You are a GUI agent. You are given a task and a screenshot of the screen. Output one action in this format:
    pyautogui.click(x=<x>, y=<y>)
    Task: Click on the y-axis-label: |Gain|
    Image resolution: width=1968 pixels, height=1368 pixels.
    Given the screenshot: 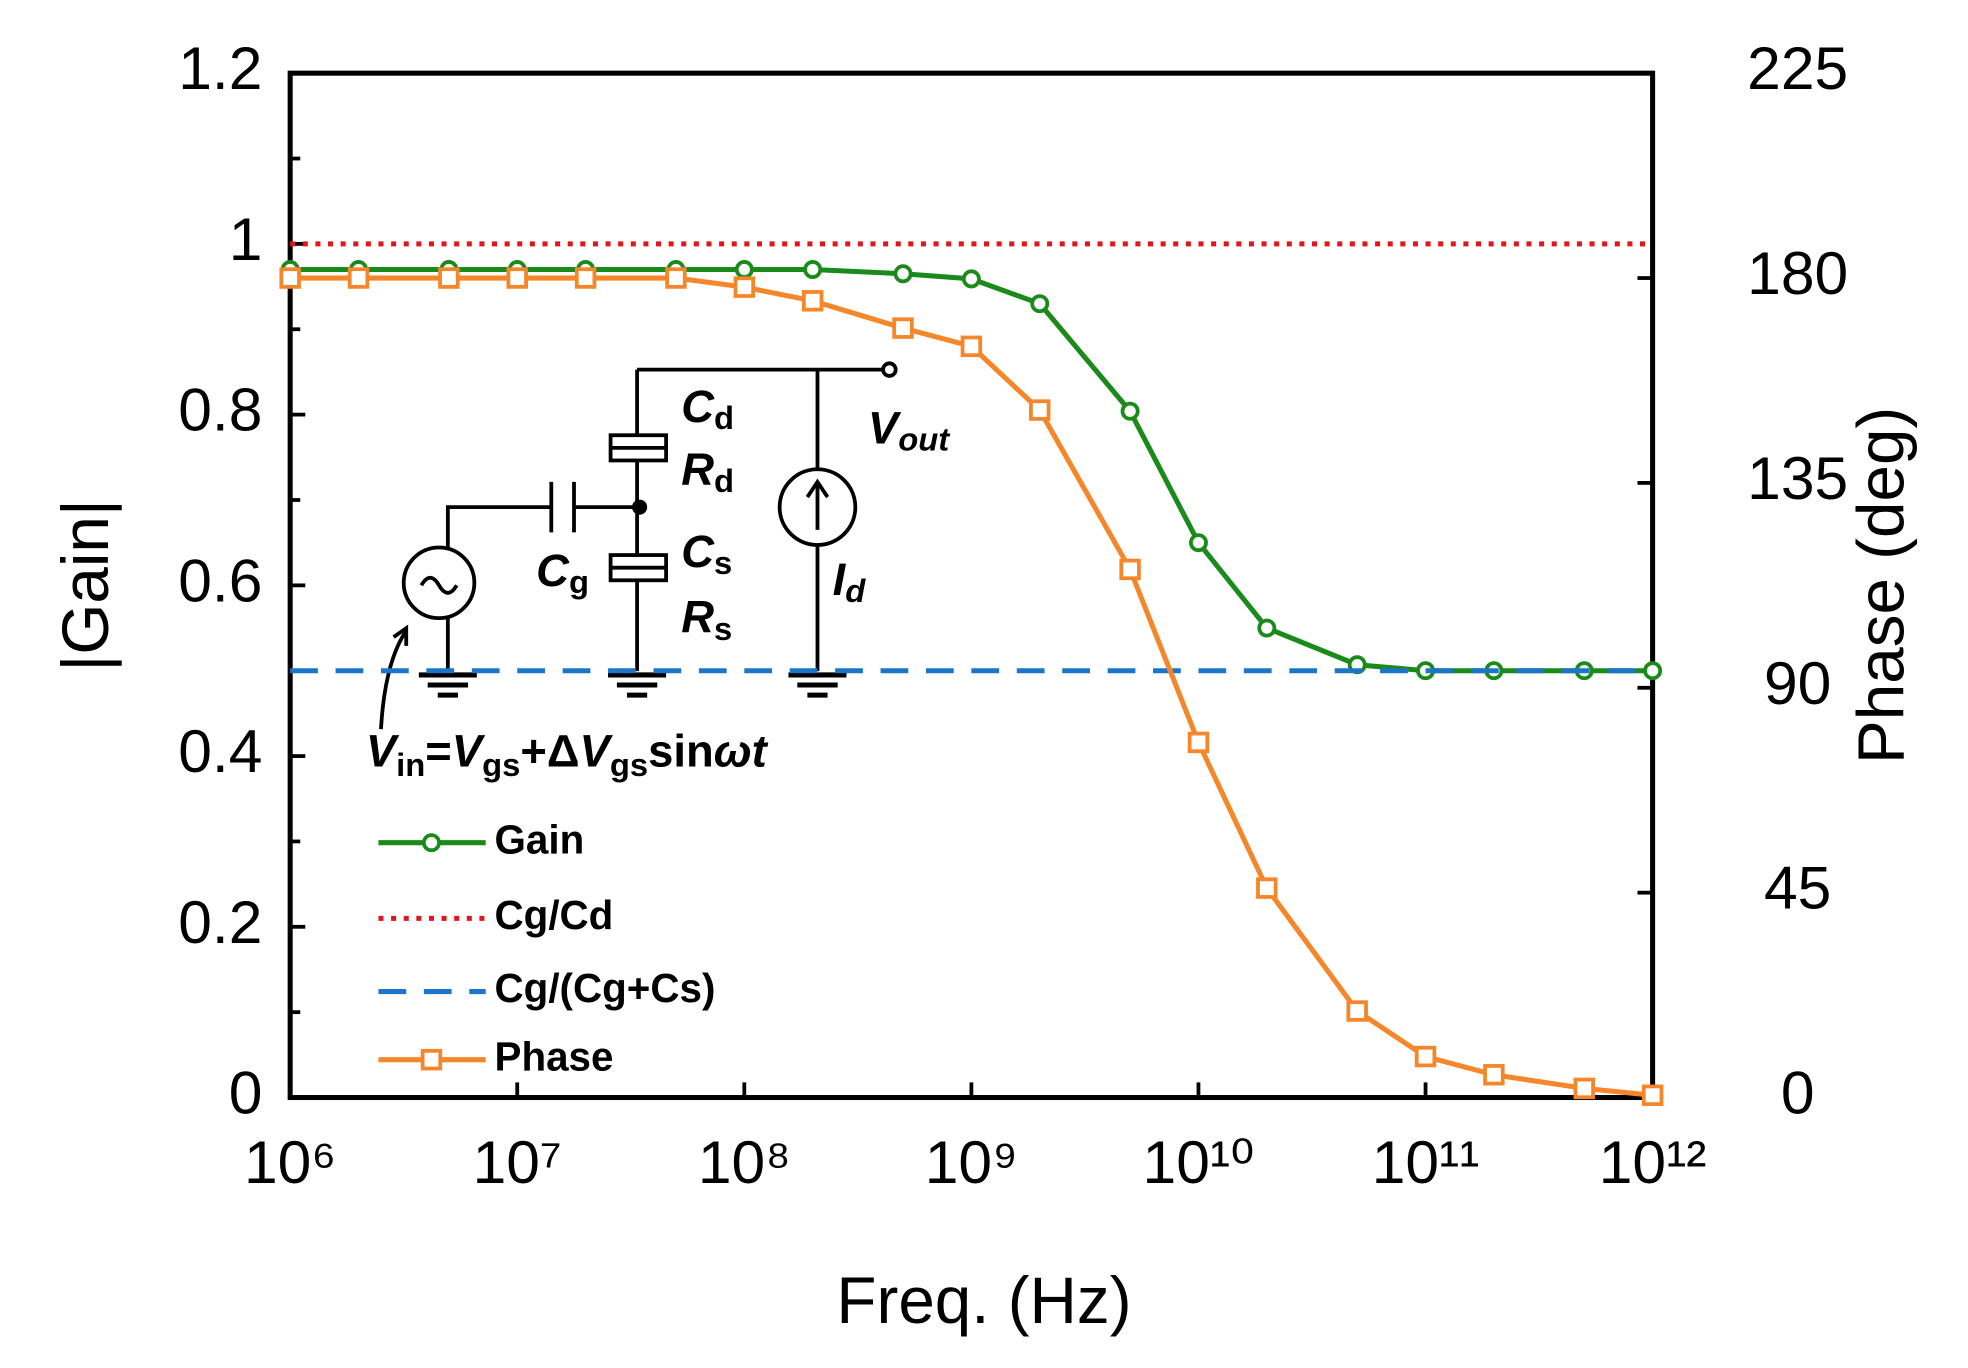 What is the action you would take?
    pyautogui.click(x=85, y=585)
    